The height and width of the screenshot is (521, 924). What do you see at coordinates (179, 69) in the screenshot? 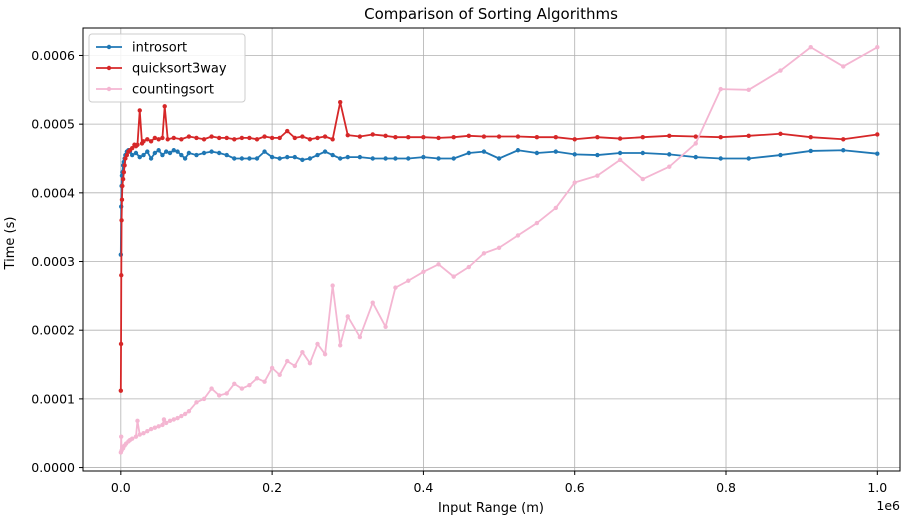
I see `legend-label: quicksort3way` at bounding box center [179, 69].